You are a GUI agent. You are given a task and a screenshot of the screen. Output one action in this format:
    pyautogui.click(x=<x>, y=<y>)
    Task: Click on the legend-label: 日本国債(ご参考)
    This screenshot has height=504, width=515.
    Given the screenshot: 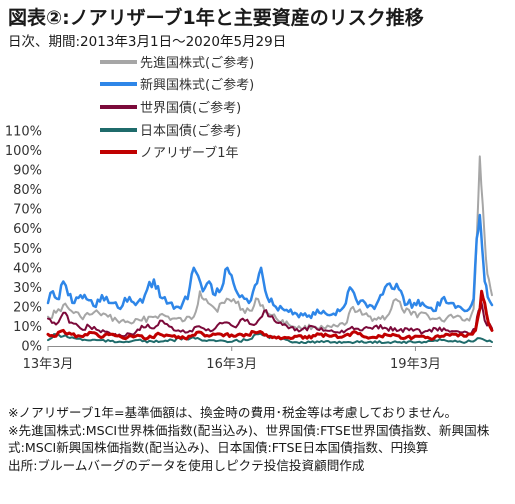 What is the action you would take?
    pyautogui.click(x=190, y=131)
    